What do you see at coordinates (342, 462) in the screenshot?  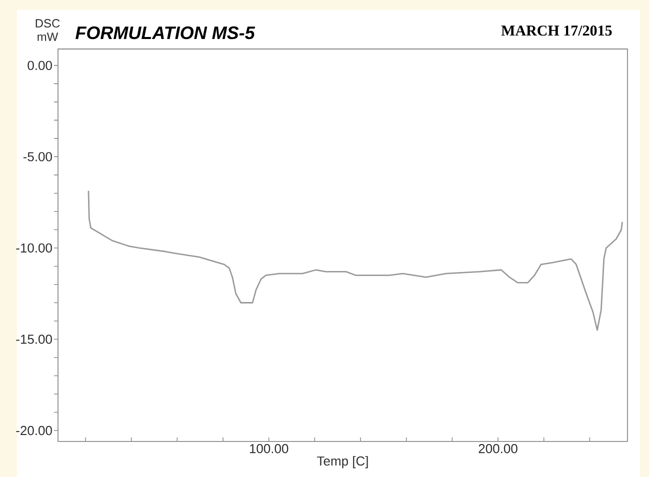 I see `x-axis-title: Temp [C]` at bounding box center [342, 462].